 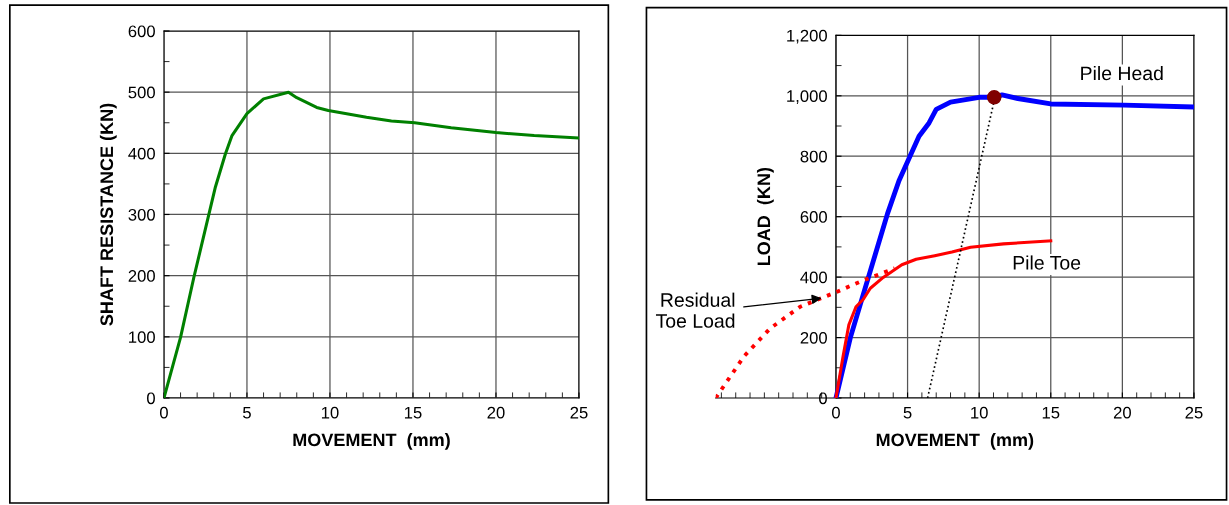 What do you see at coordinates (141, 92) in the screenshot?
I see `y-tick-label: 500` at bounding box center [141, 92].